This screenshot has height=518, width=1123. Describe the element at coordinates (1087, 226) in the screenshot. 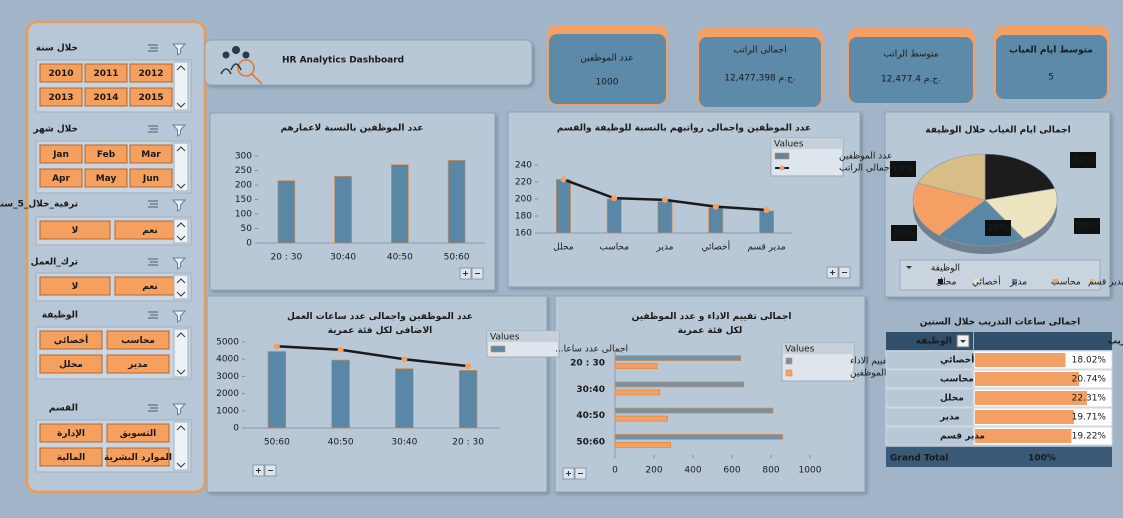

I see `data-label-box` at that location.